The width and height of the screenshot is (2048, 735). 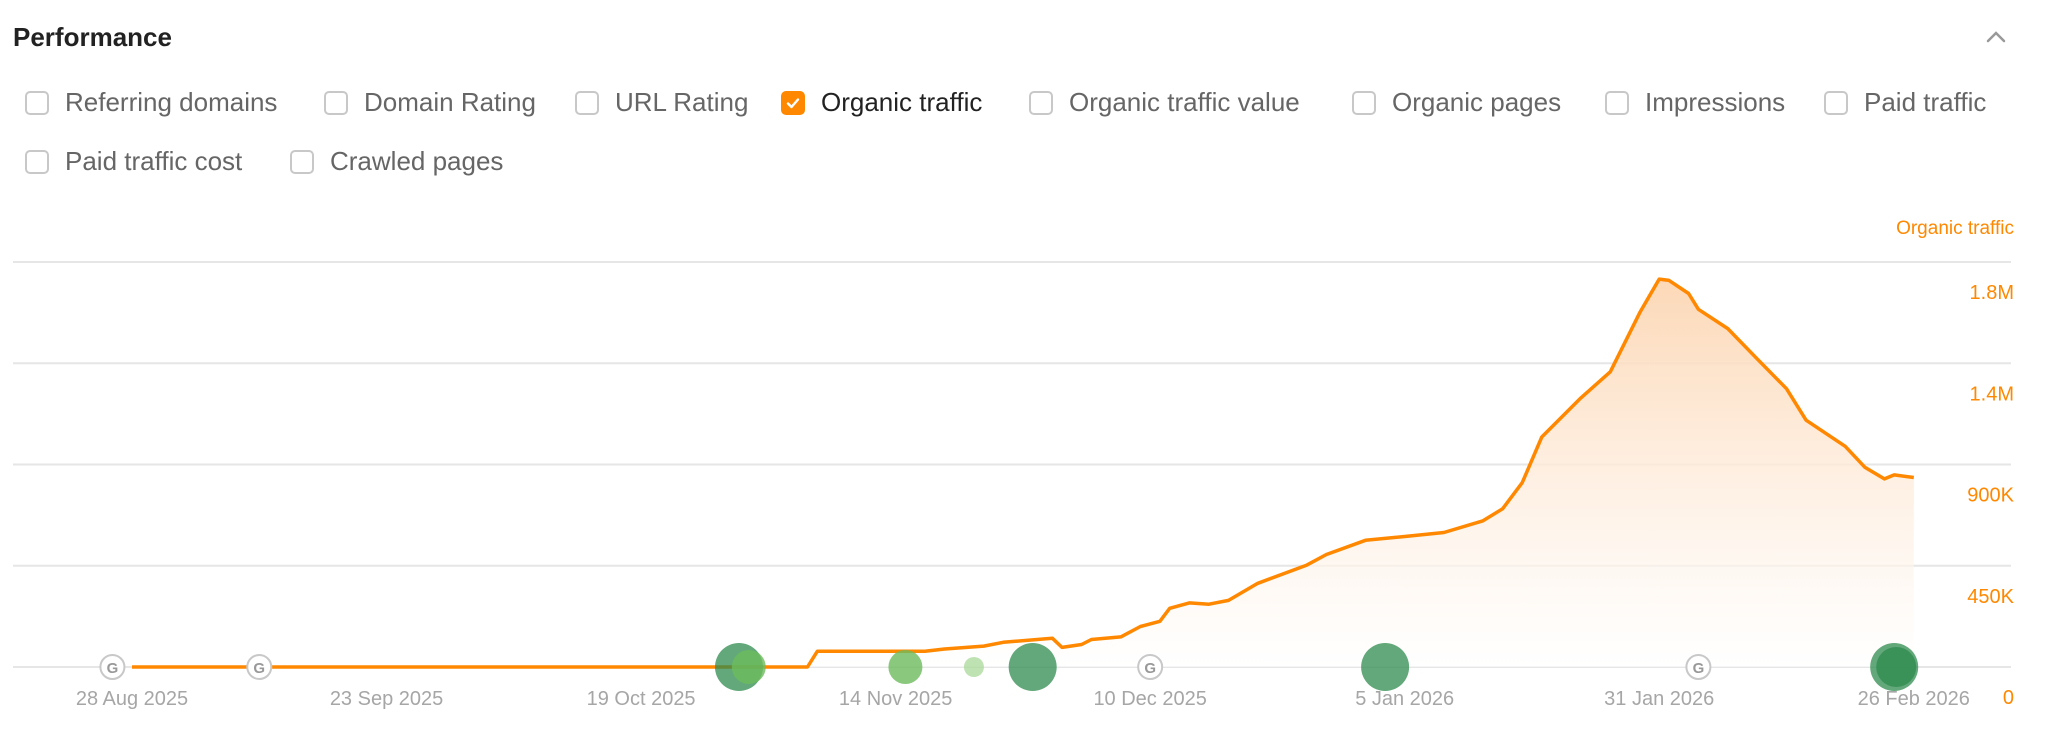 I want to click on metric-checkbox-domain-rating: Domain Rating, so click(x=430, y=102).